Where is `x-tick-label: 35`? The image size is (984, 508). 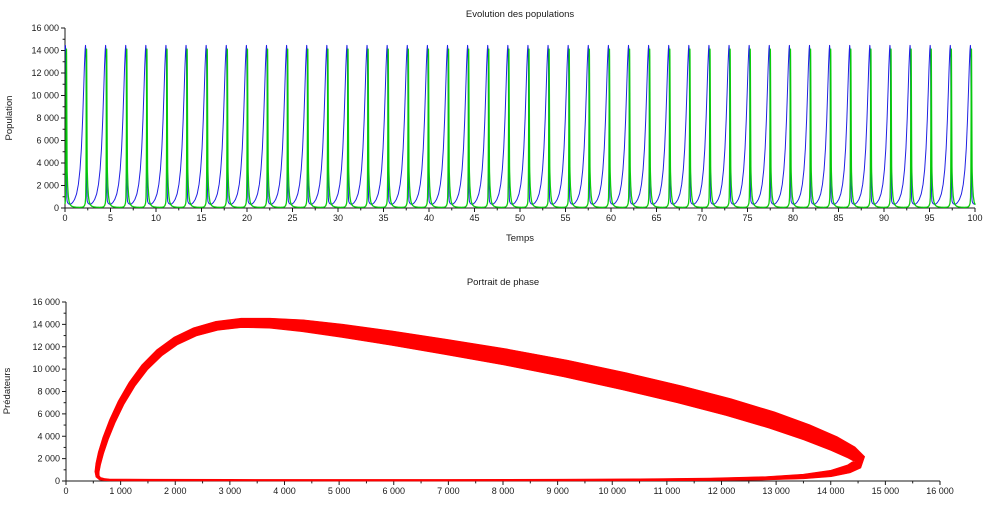 x-tick-label: 35 is located at coordinates (383, 218).